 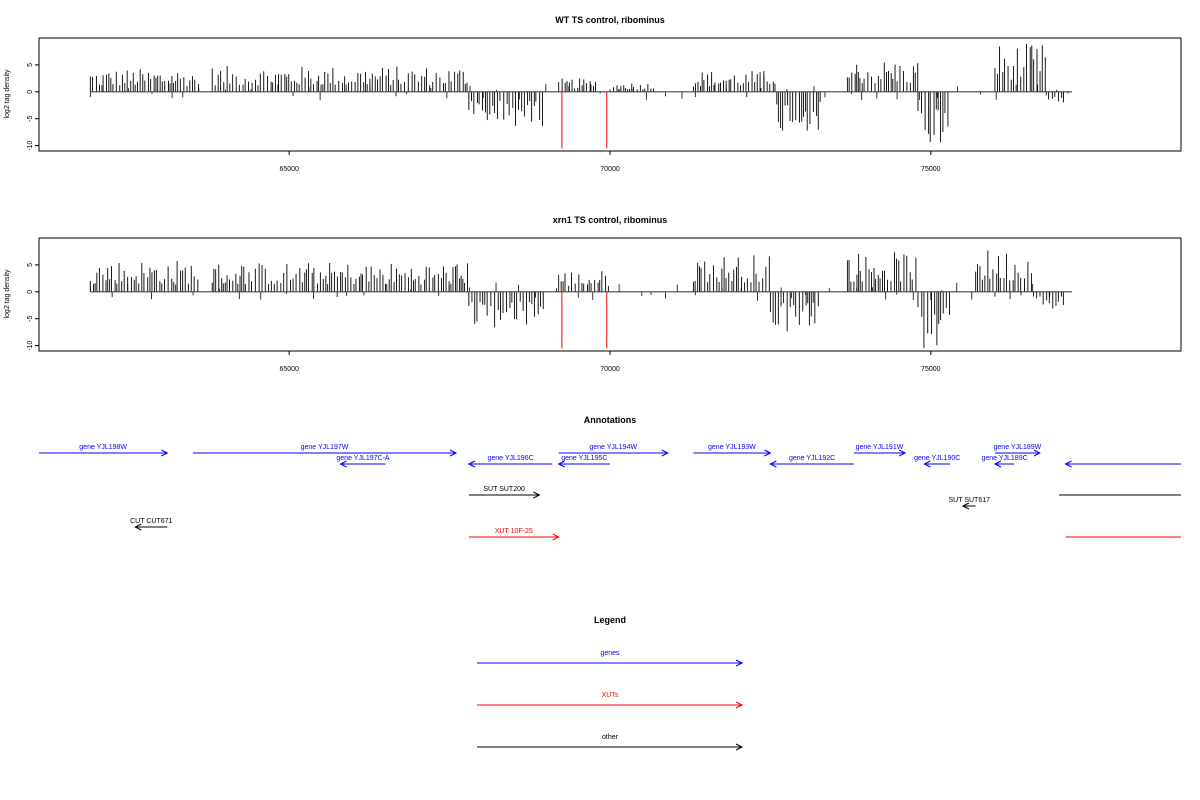 I want to click on feature-gene-yjl197c-a: gene YJL197C-A, so click(x=363, y=461).